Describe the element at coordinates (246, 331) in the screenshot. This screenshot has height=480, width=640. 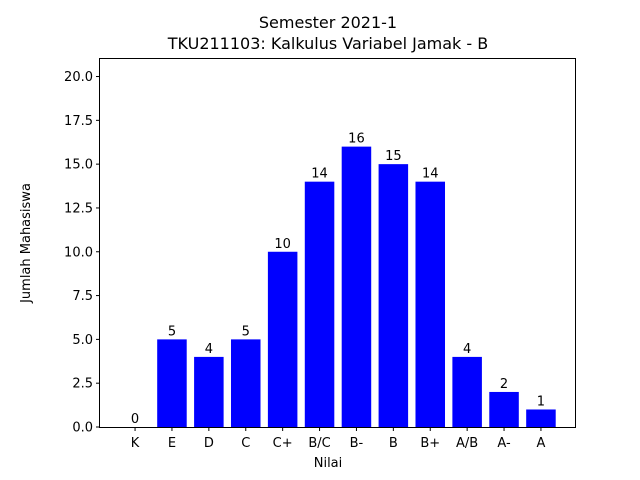
I see `data-label-C: 5` at that location.